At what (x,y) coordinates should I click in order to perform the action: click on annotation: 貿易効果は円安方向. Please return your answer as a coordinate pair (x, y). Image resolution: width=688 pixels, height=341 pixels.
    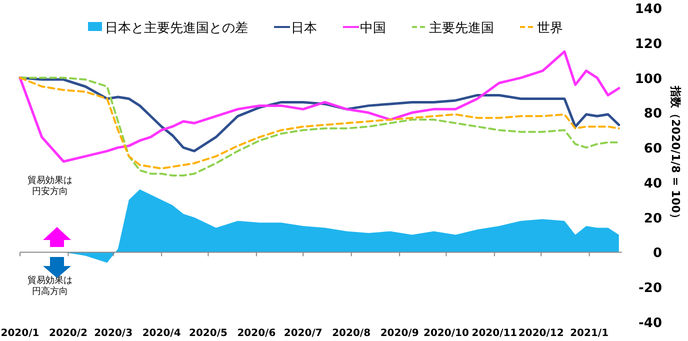
    Looking at the image, I should click on (50, 186).